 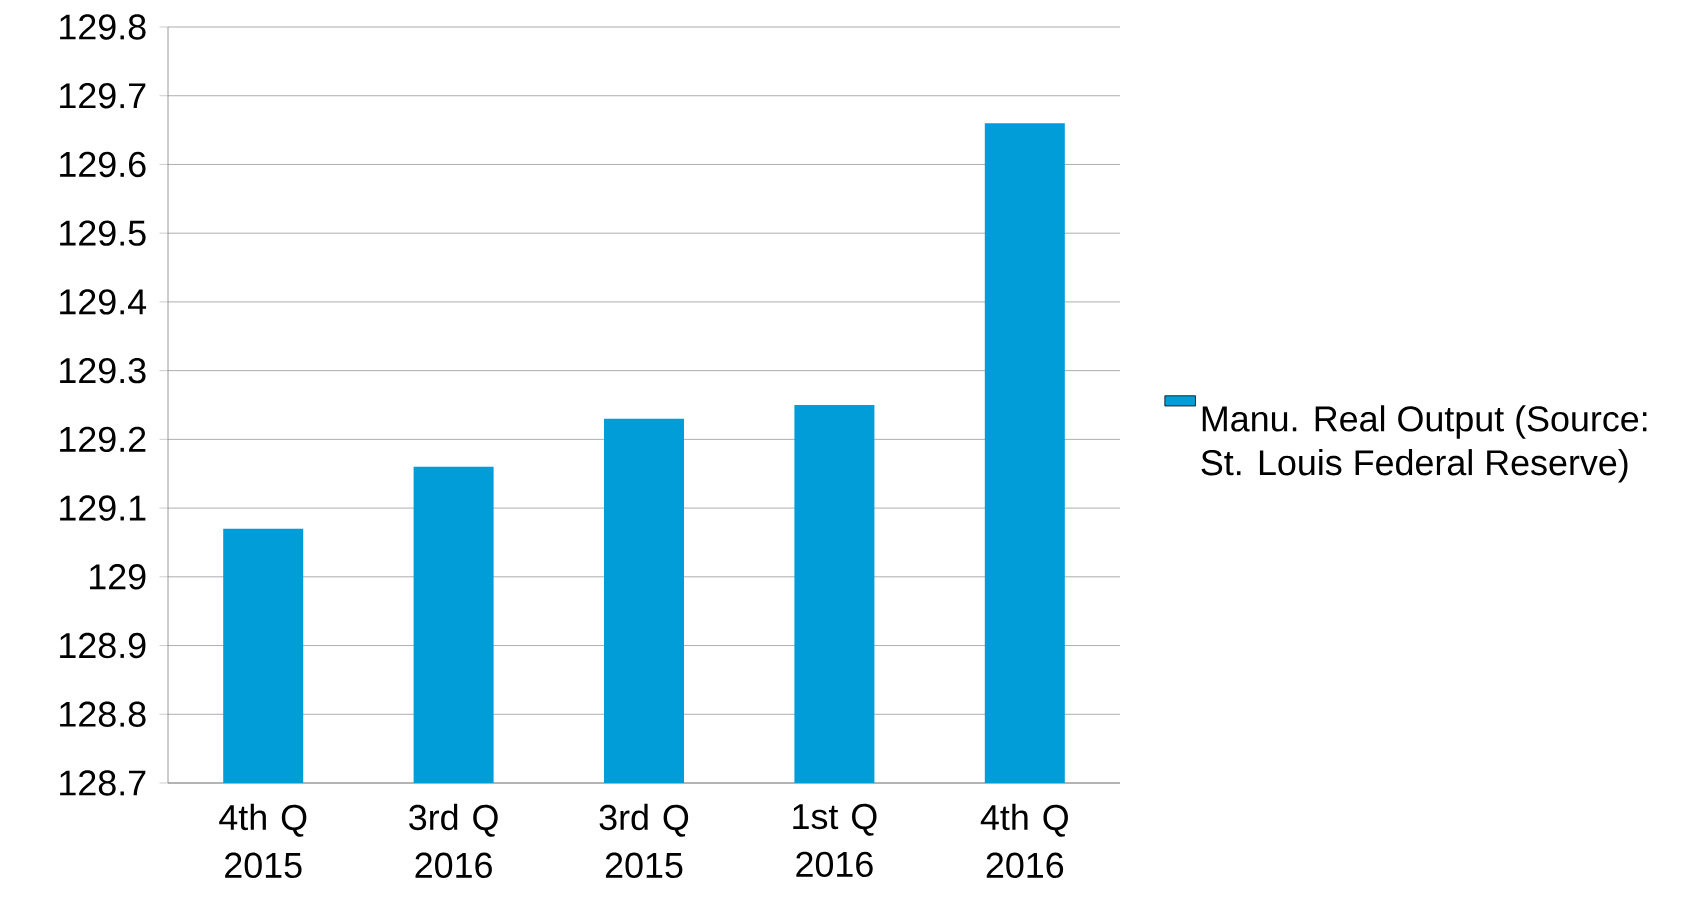 What do you see at coordinates (103, 508) in the screenshot?
I see `y-tick-label: 129.1` at bounding box center [103, 508].